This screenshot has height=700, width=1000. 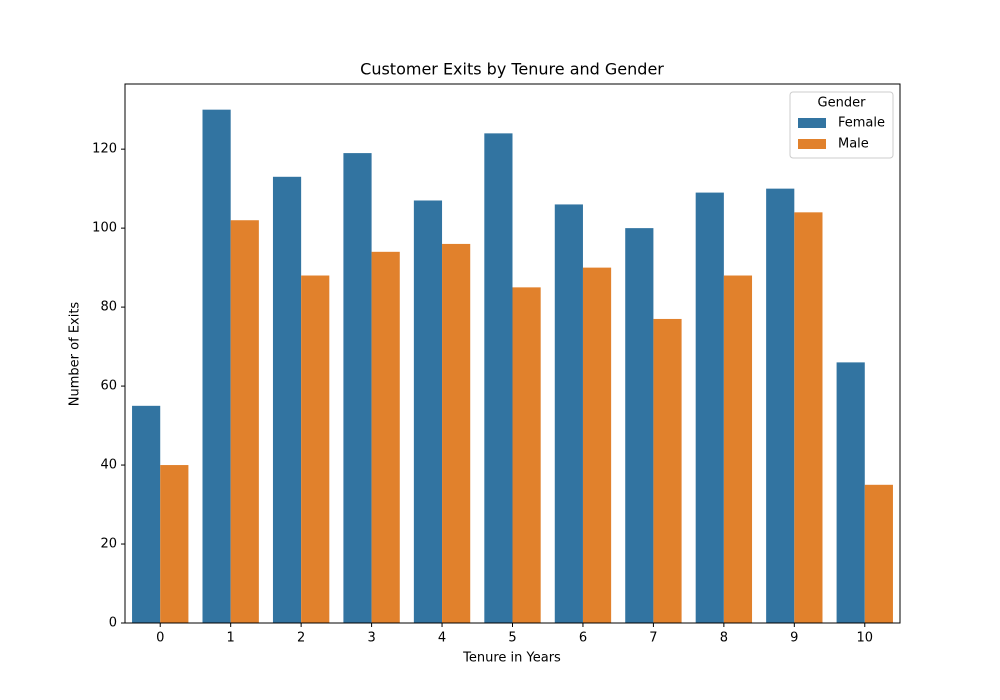 What do you see at coordinates (75, 354) in the screenshot?
I see `y-axis-label: Number of Exits` at bounding box center [75, 354].